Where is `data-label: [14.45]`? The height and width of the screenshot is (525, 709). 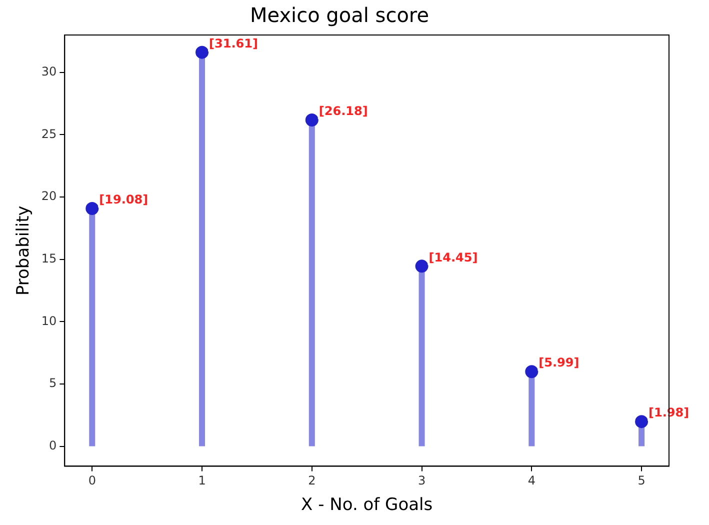 data-label: [14.45] is located at coordinates (453, 257).